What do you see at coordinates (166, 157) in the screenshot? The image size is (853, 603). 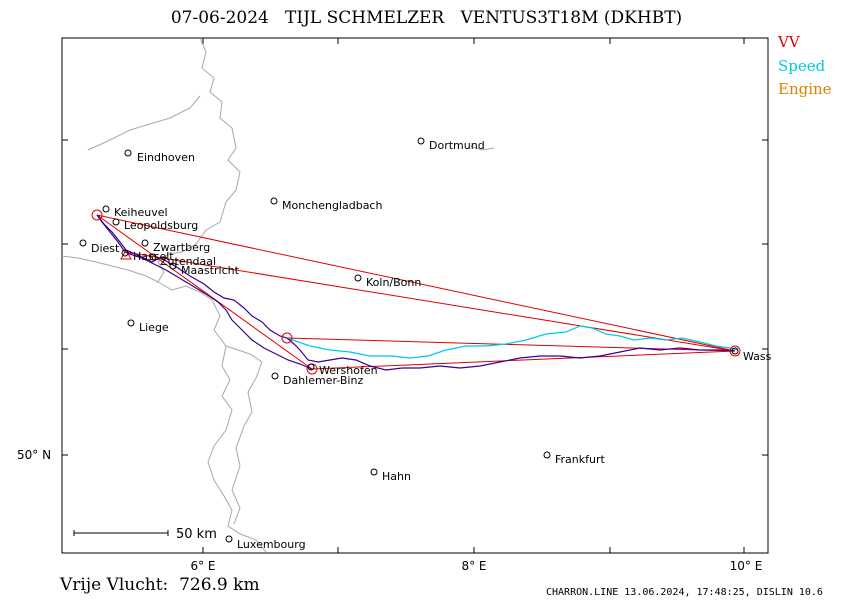 I see `city-label: Eindhoven` at bounding box center [166, 157].